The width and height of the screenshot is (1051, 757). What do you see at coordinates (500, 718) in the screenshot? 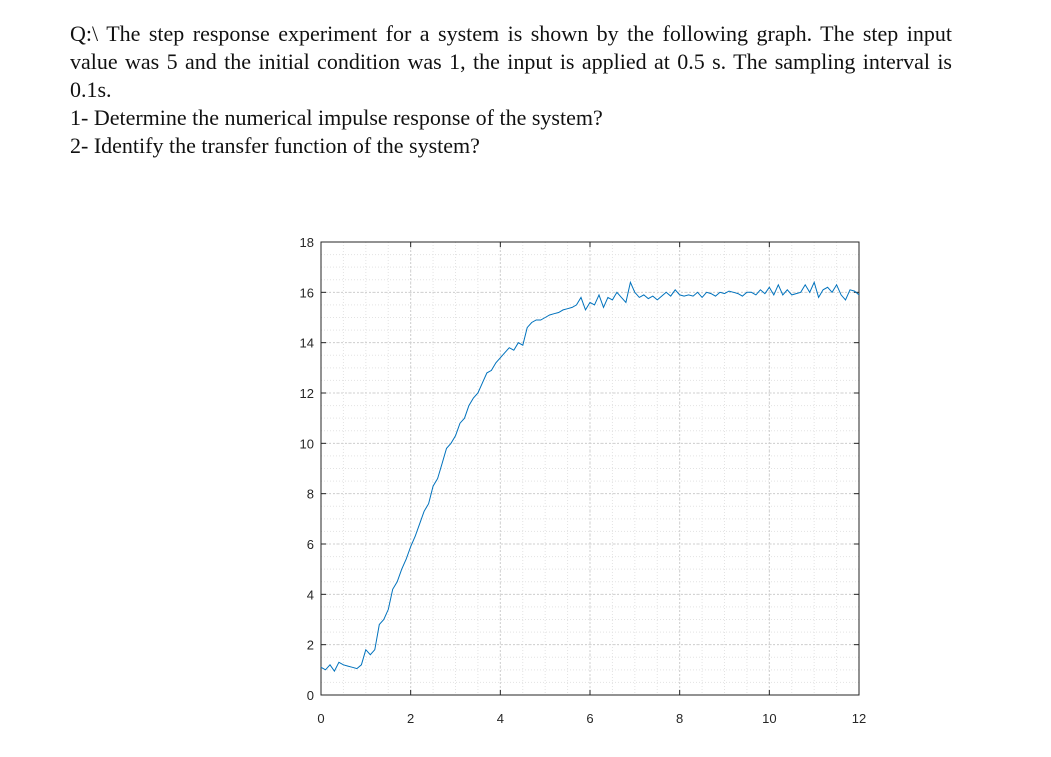
I see `x-tick-label: 4` at bounding box center [500, 718].